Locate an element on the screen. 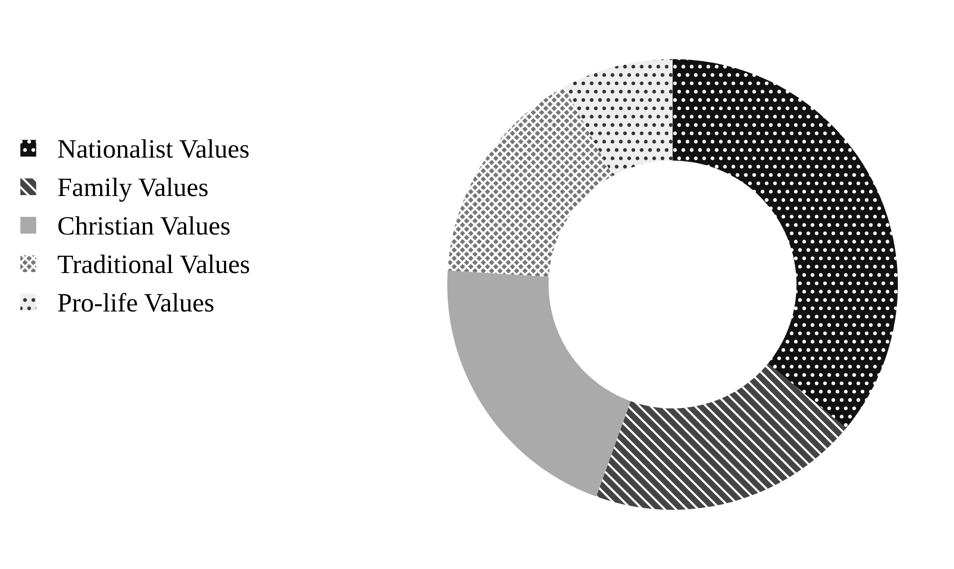  legend-label: Traditional Values is located at coordinates (154, 264).